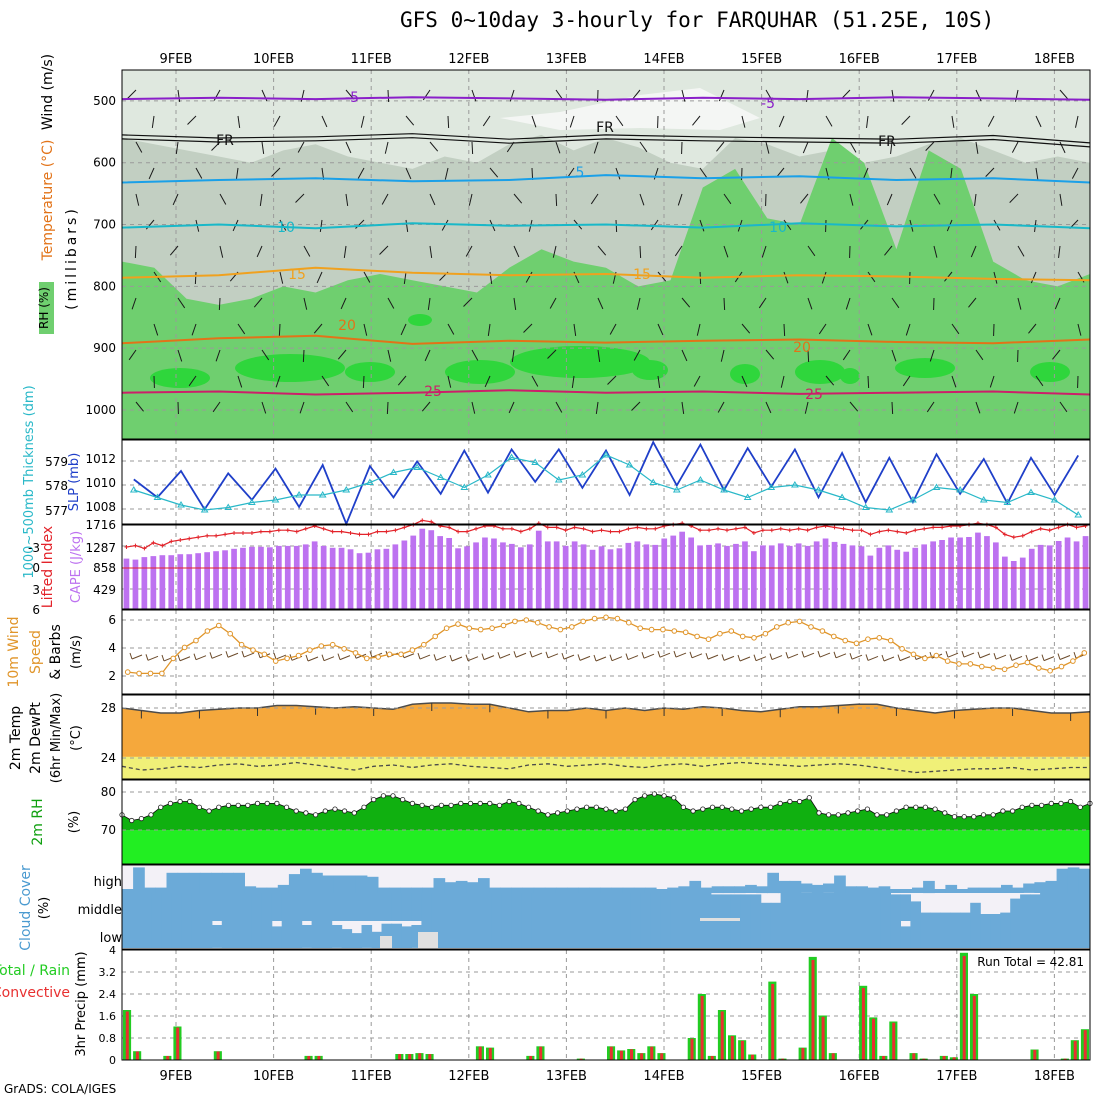 The width and height of the screenshot is (1100, 1100). I want to click on isotherm-label: 25, so click(814, 395).